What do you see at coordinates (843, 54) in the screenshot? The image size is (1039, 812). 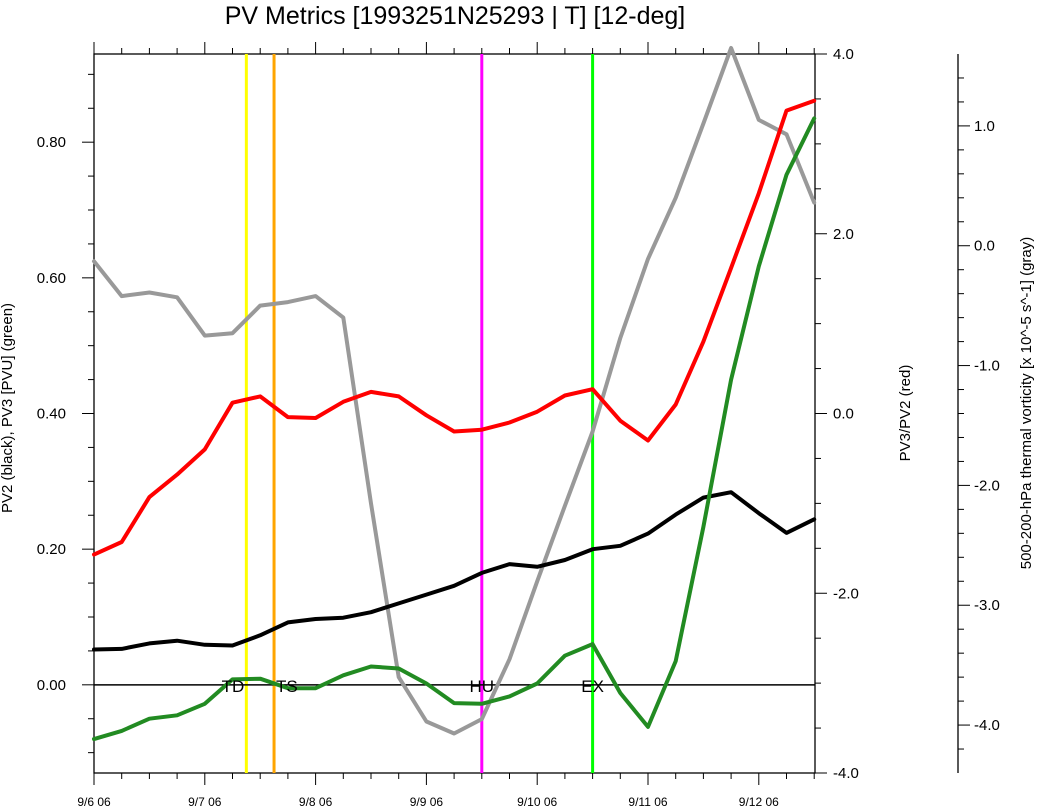 I see `right-tick-label: 4.0` at bounding box center [843, 54].